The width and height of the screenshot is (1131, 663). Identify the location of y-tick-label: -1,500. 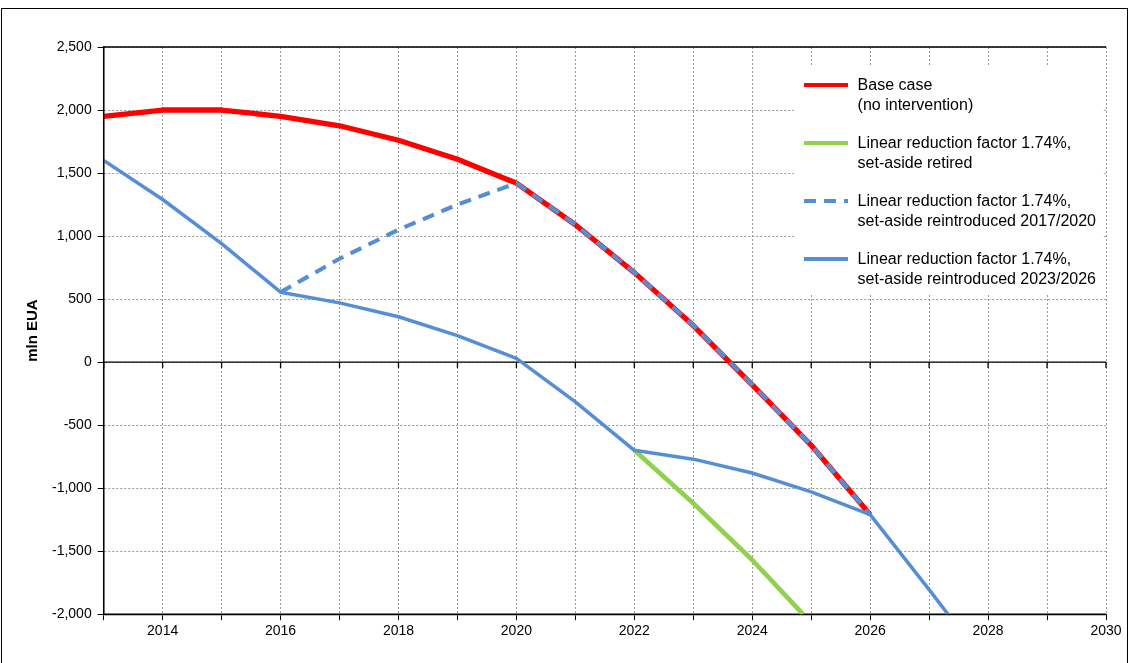
(71, 550).